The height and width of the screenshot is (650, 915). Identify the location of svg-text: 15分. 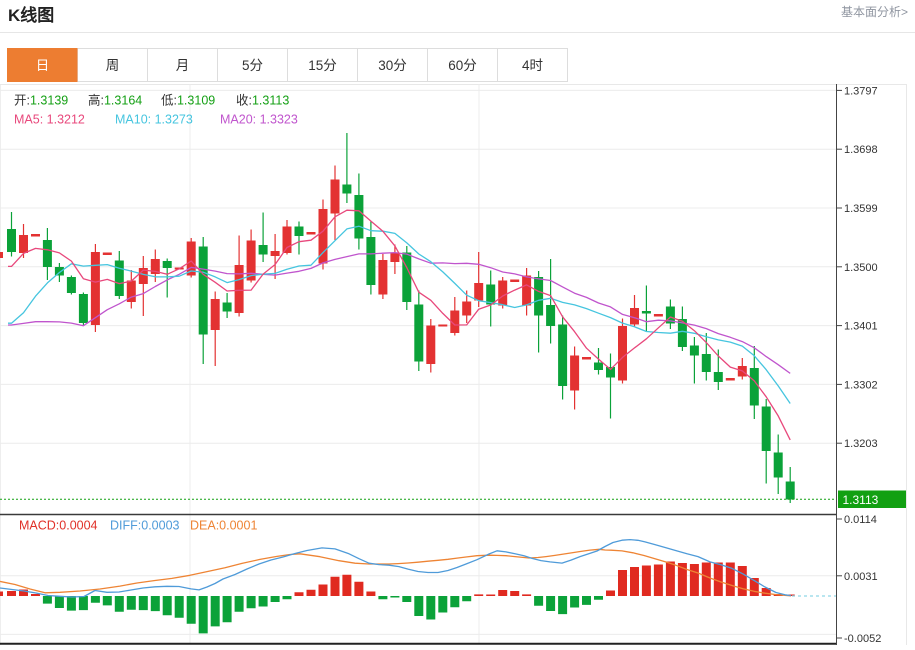
(322, 65).